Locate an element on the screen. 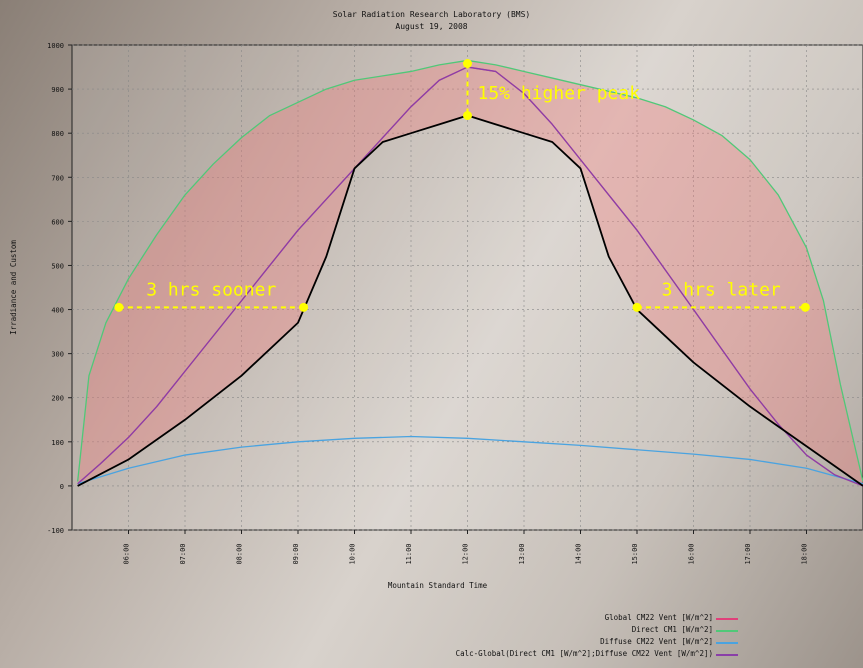 The width and height of the screenshot is (863, 668). later-left-marker is located at coordinates (637, 307).